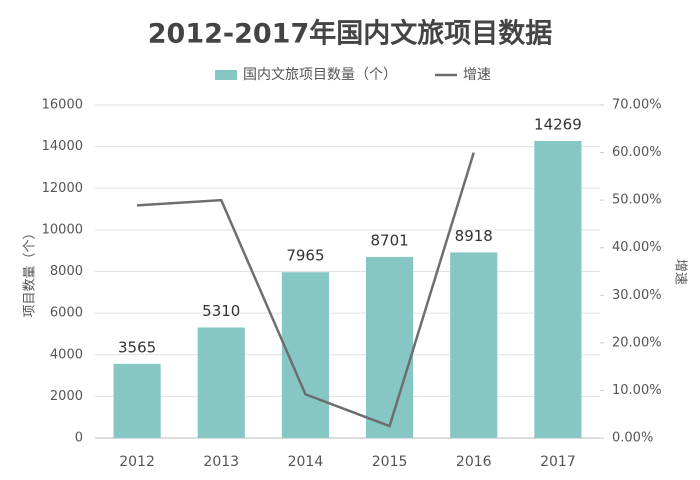 This screenshot has width=700, height=480. Describe the element at coordinates (226, 75) in the screenshot. I see `legend-swatch` at that location.